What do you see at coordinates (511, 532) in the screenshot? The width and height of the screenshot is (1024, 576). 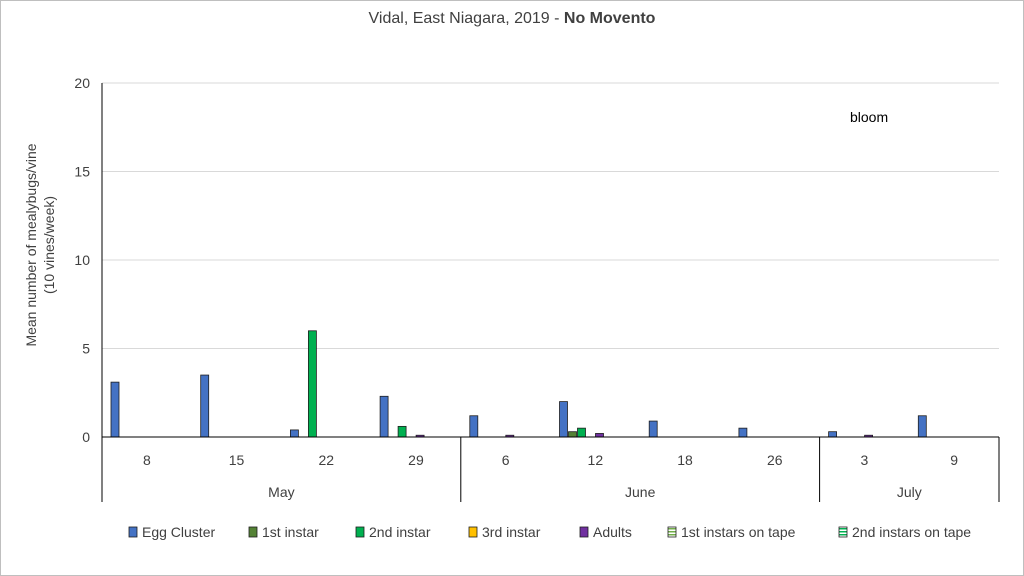 I see `legend-label: 3rd instar` at bounding box center [511, 532].